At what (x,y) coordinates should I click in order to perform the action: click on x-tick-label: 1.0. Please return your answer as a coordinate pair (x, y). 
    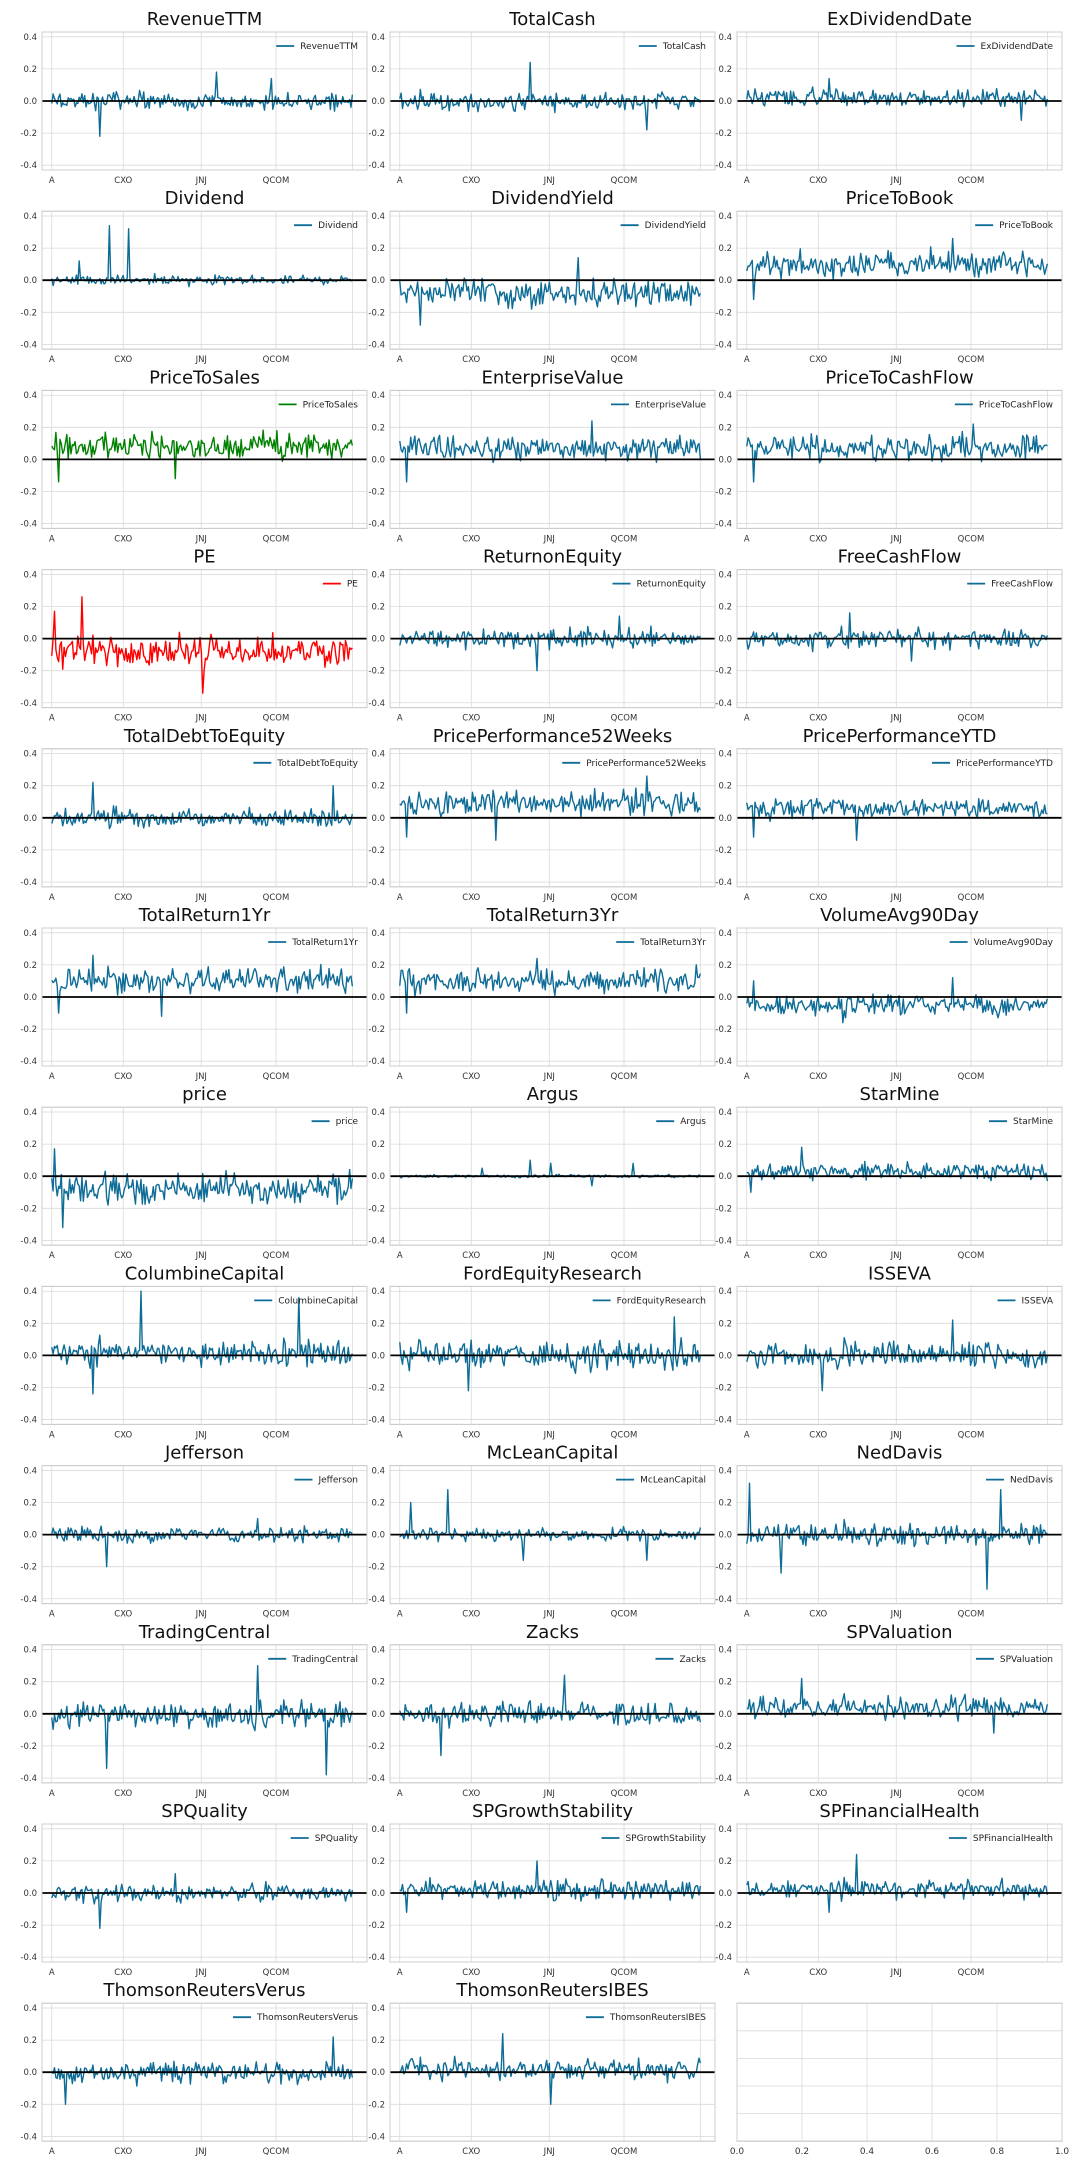
    Looking at the image, I should click on (1062, 2152).